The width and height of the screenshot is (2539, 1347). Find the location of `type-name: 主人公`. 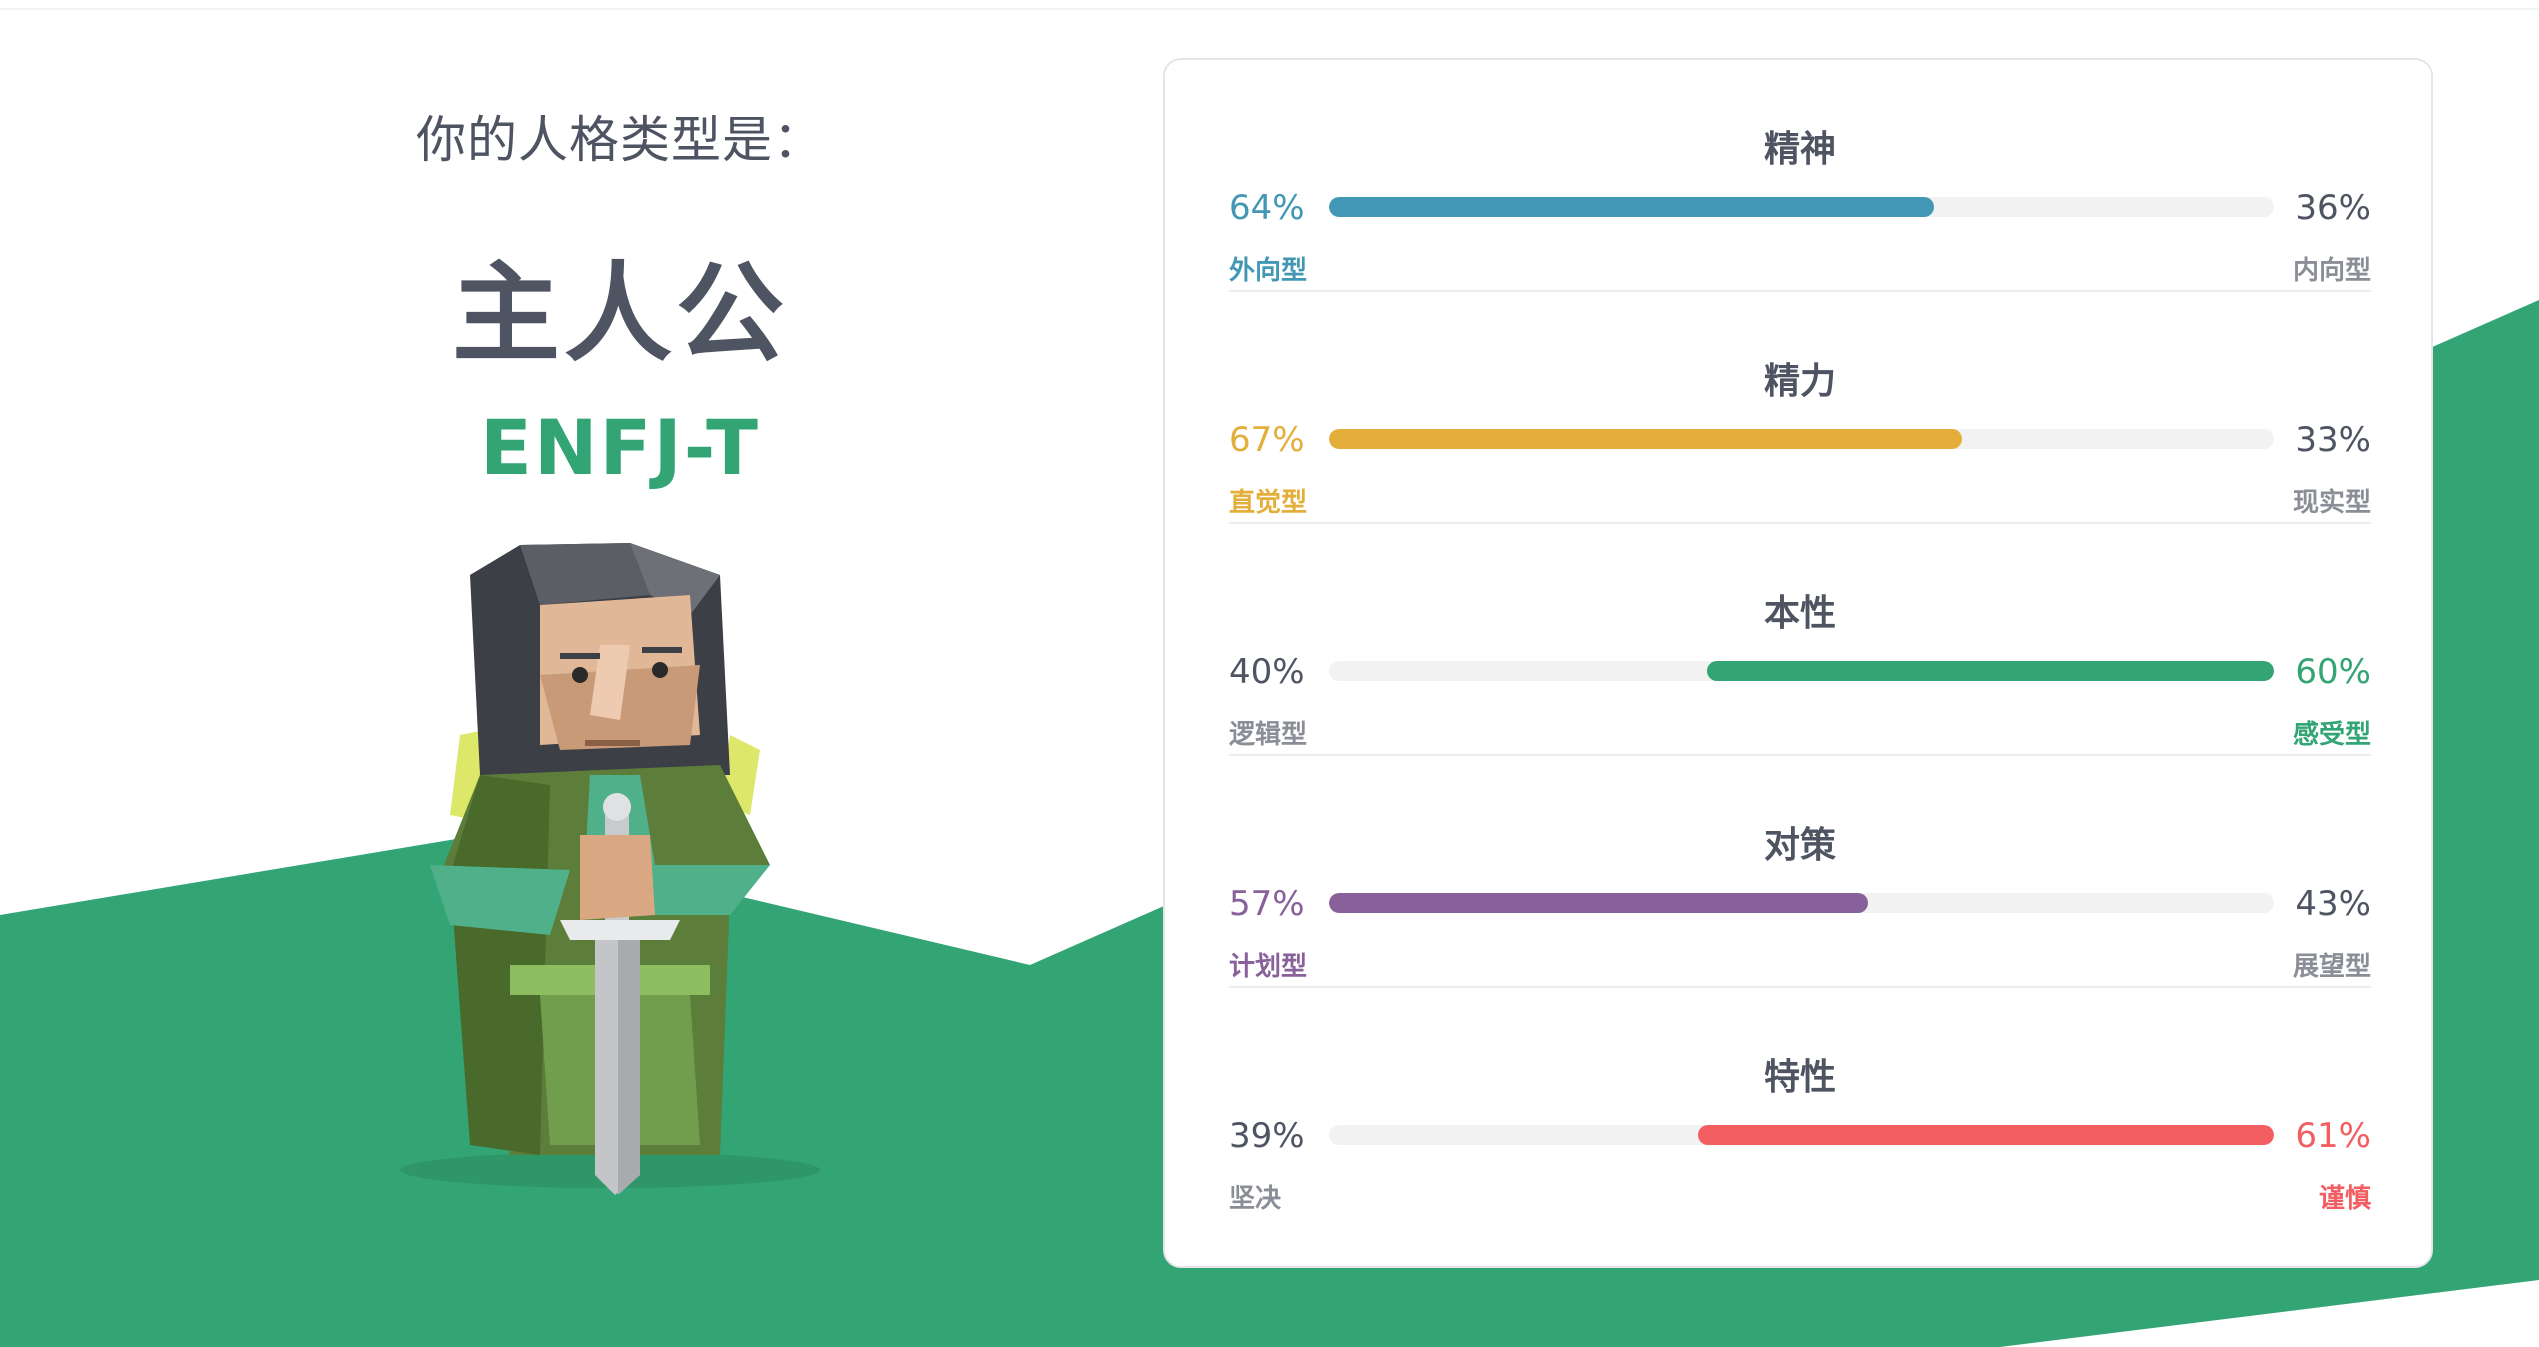

type-name: 主人公 is located at coordinates (619, 314).